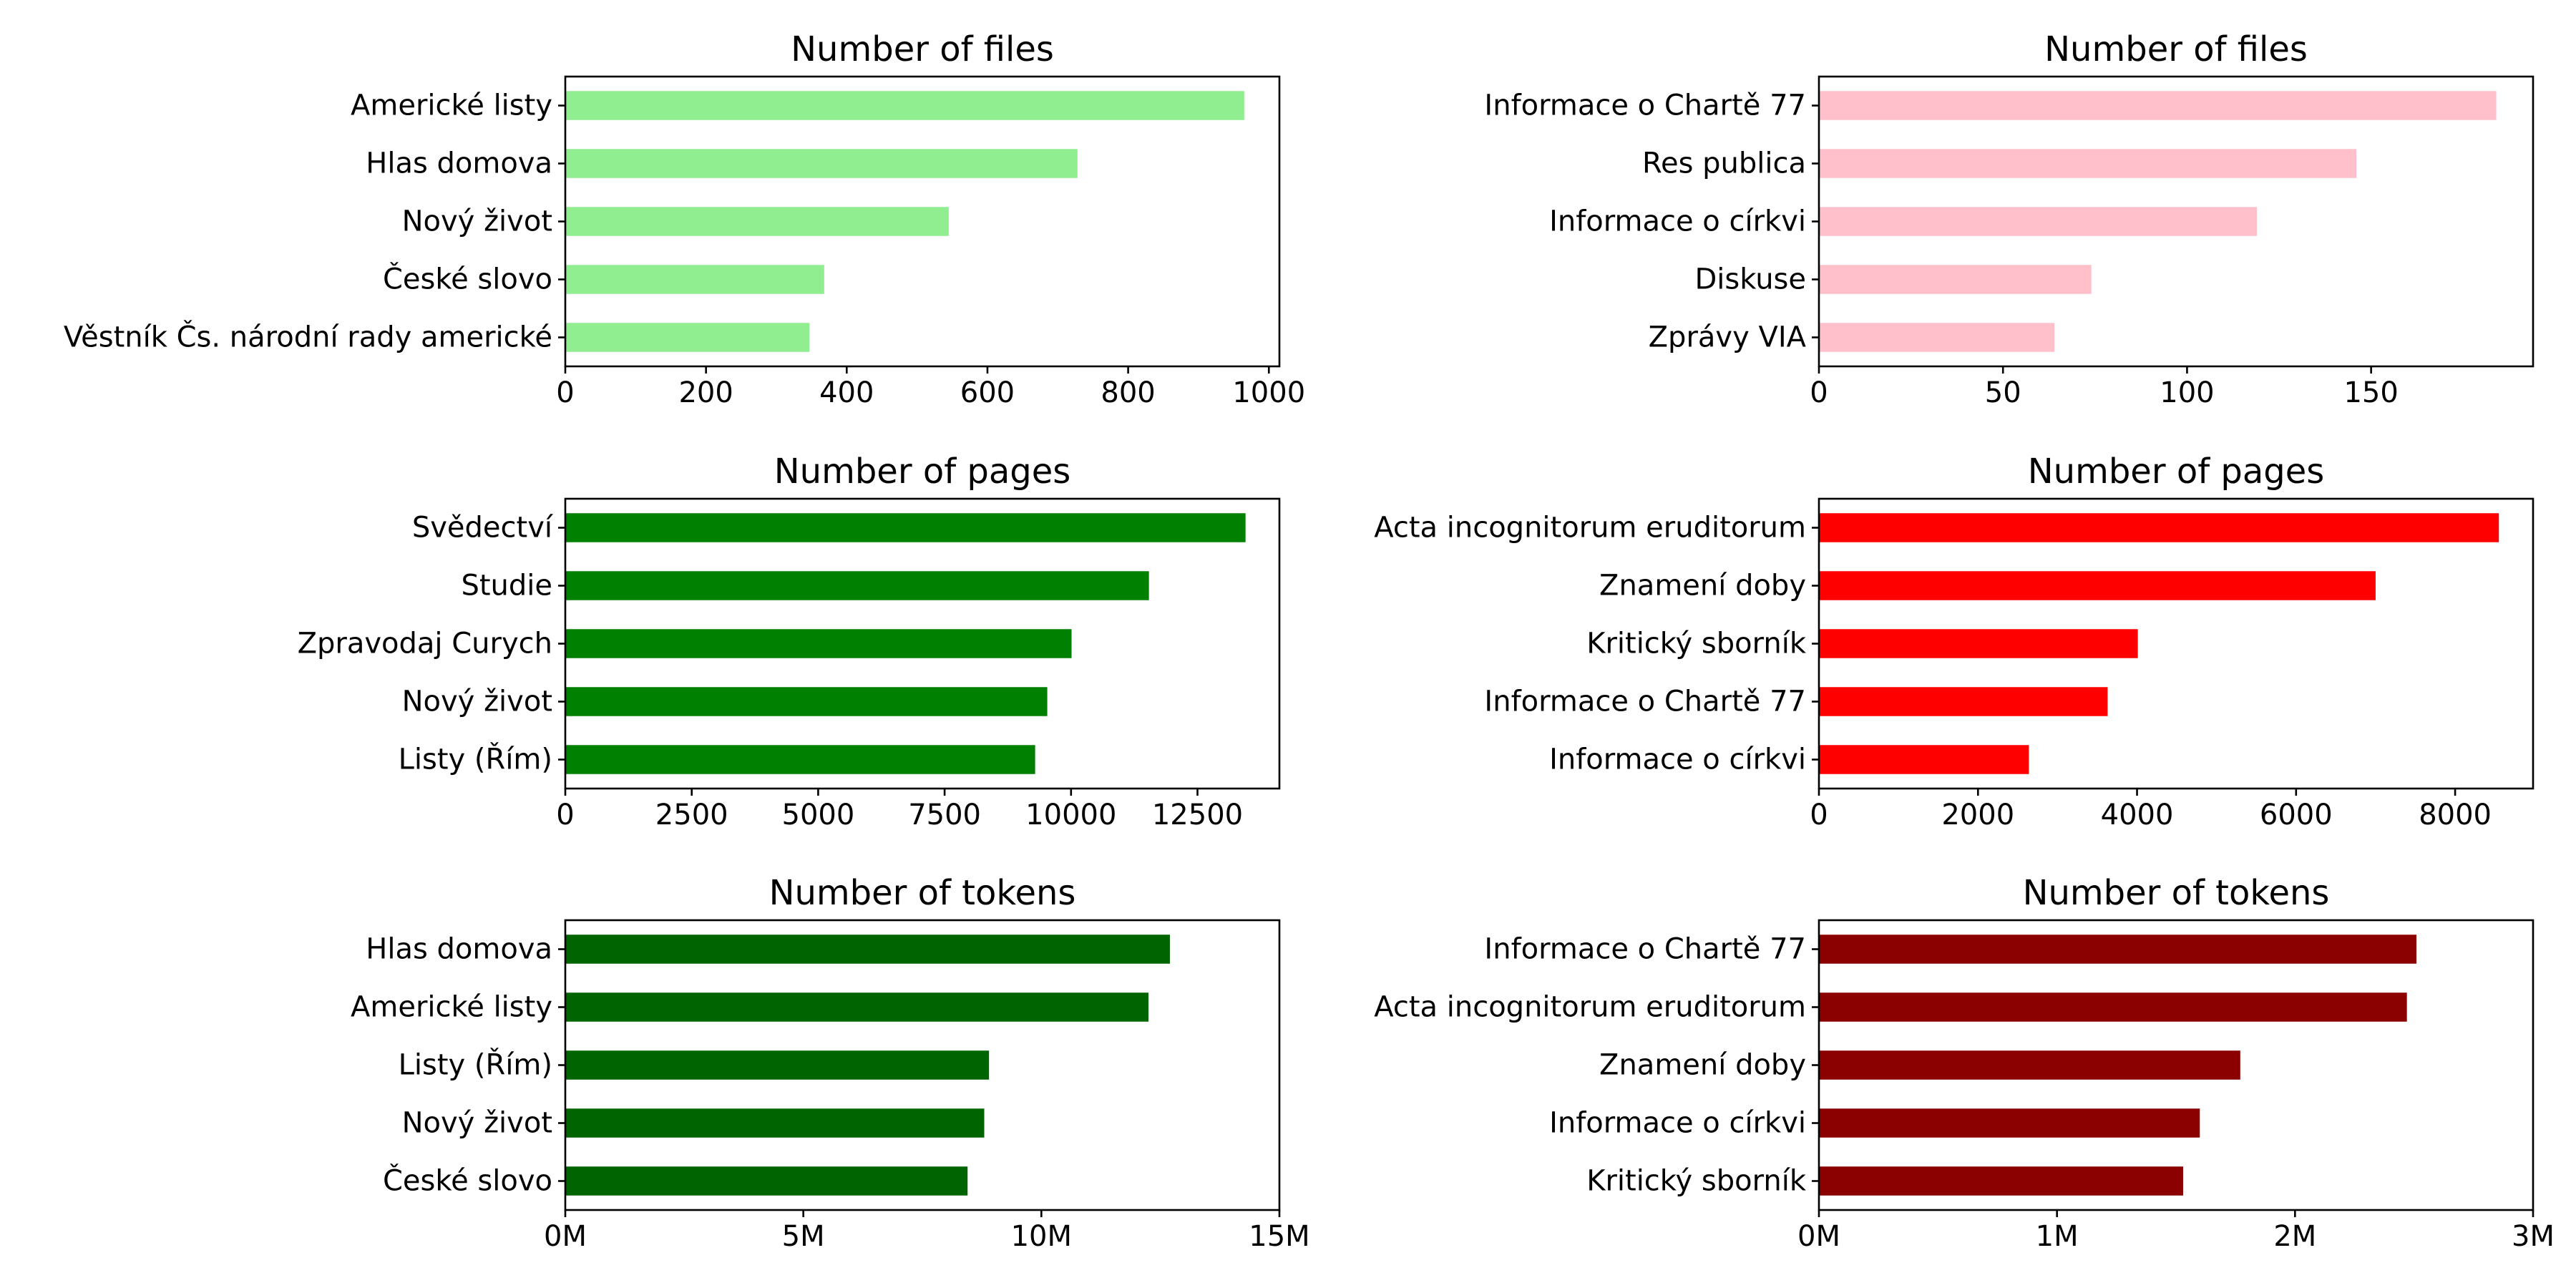 The width and height of the screenshot is (2576, 1288). I want to click on chart-6-frame, so click(2176, 1065).